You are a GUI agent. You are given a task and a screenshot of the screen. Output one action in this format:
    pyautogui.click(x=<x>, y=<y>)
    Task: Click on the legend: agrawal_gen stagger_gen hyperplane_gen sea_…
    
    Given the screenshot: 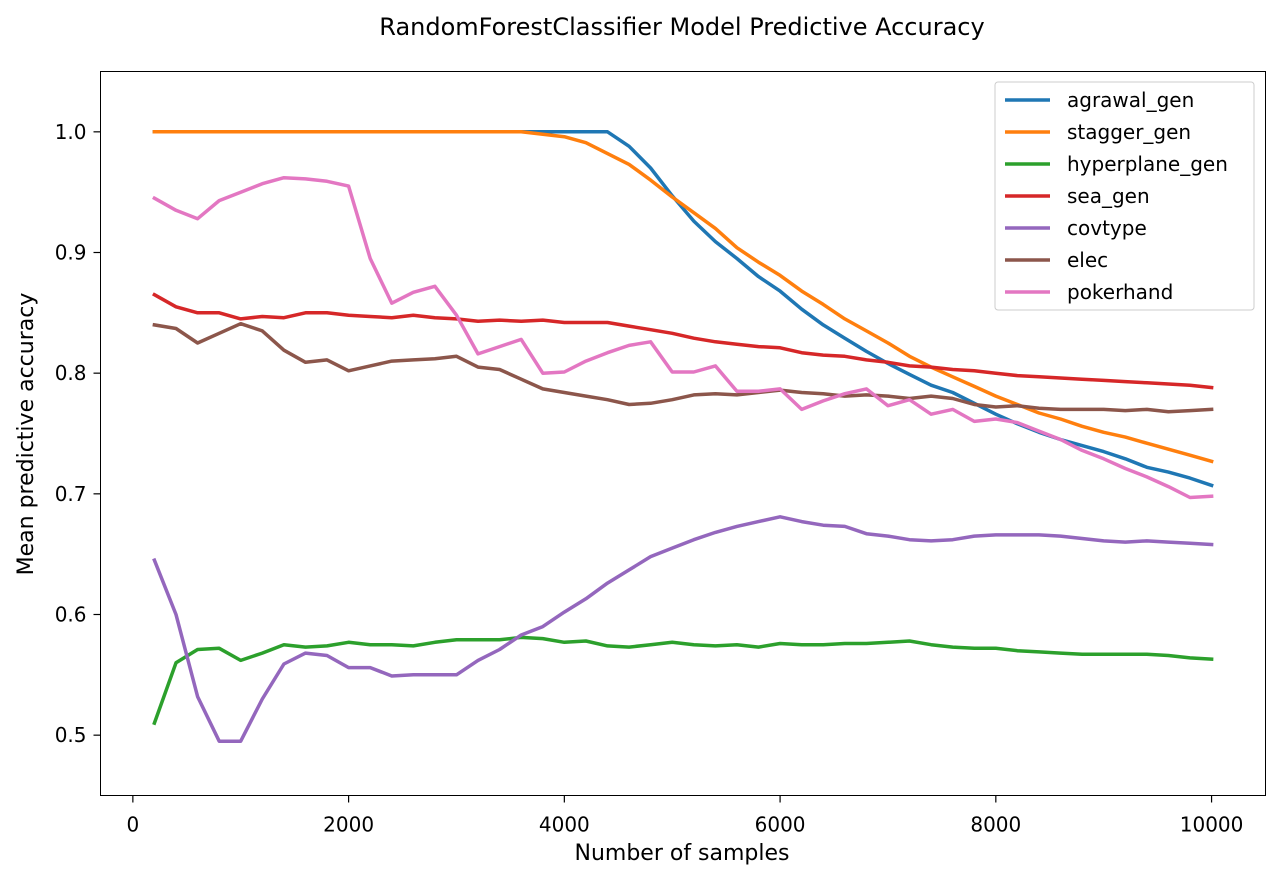 What is the action you would take?
    pyautogui.click(x=1124, y=196)
    